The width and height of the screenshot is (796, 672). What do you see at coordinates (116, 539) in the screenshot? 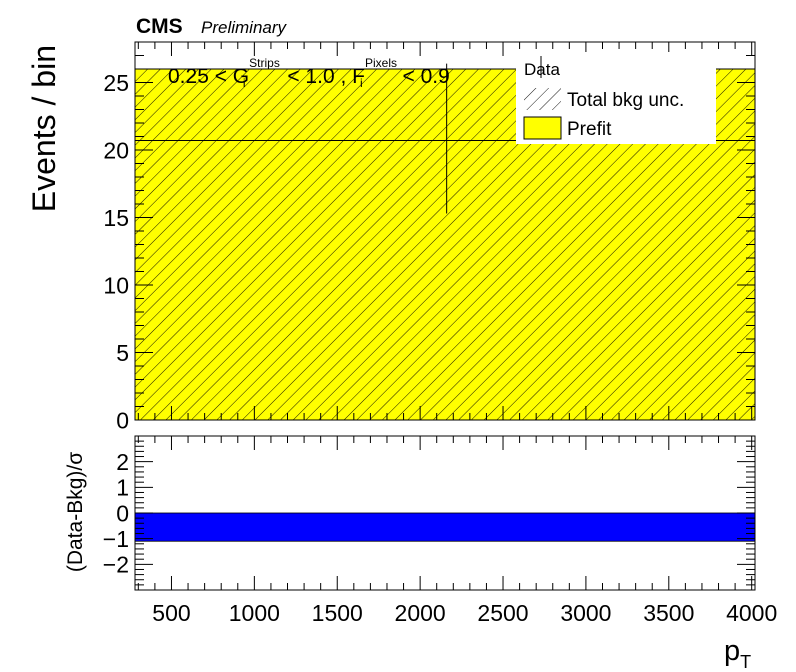
I see `ratio-y-tick-label: −1` at bounding box center [116, 539].